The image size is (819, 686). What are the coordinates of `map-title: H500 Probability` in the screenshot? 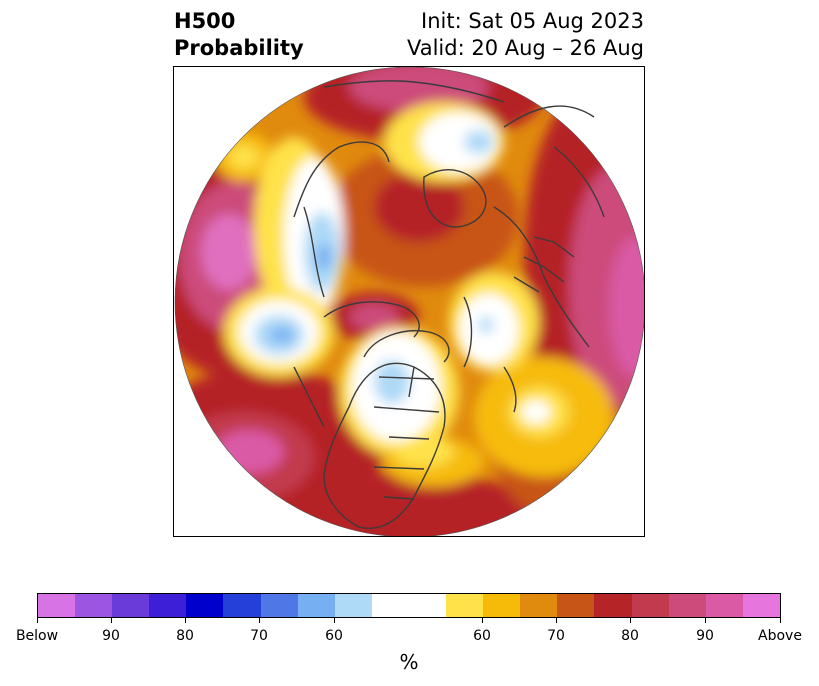 It's located at (239, 35).